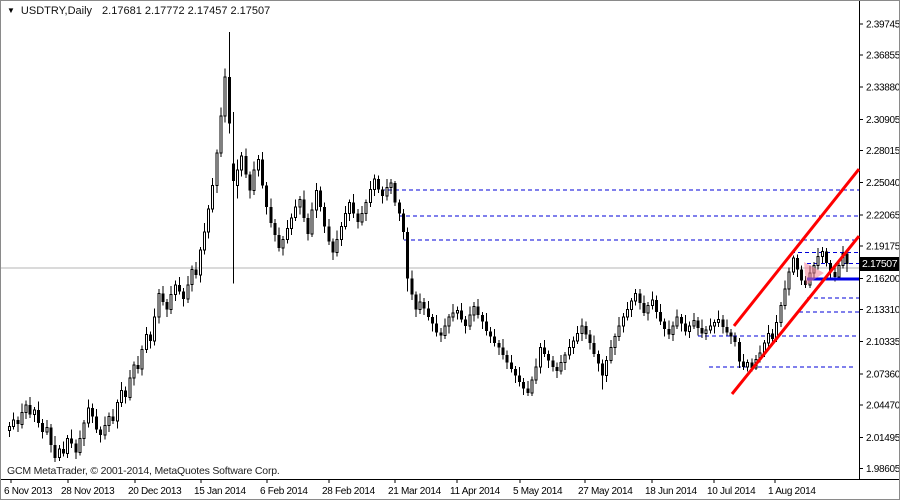  What do you see at coordinates (349, 491) in the screenshot?
I see `time-axis-label: 28 Feb 2014` at bounding box center [349, 491].